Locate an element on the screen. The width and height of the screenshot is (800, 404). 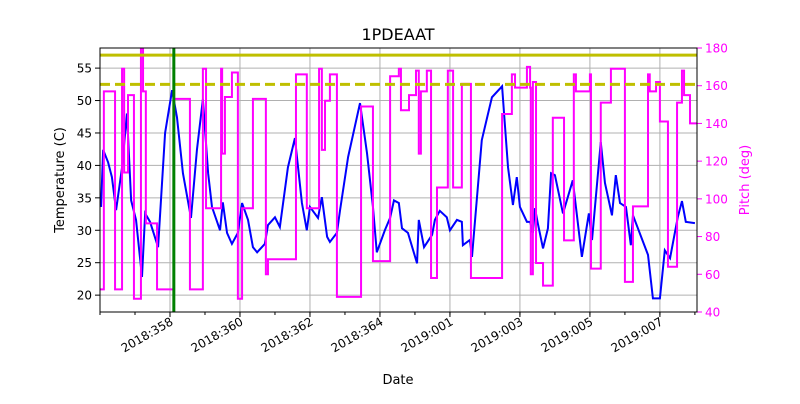
y-tick-label: 45 is located at coordinates (84, 133).